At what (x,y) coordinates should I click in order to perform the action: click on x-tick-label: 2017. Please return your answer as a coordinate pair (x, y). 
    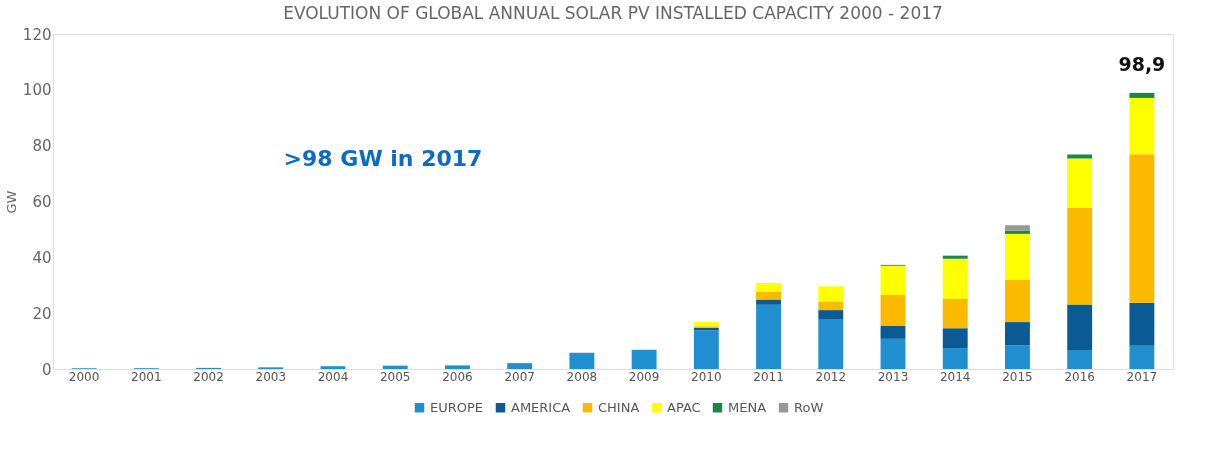
    Looking at the image, I should click on (1142, 376).